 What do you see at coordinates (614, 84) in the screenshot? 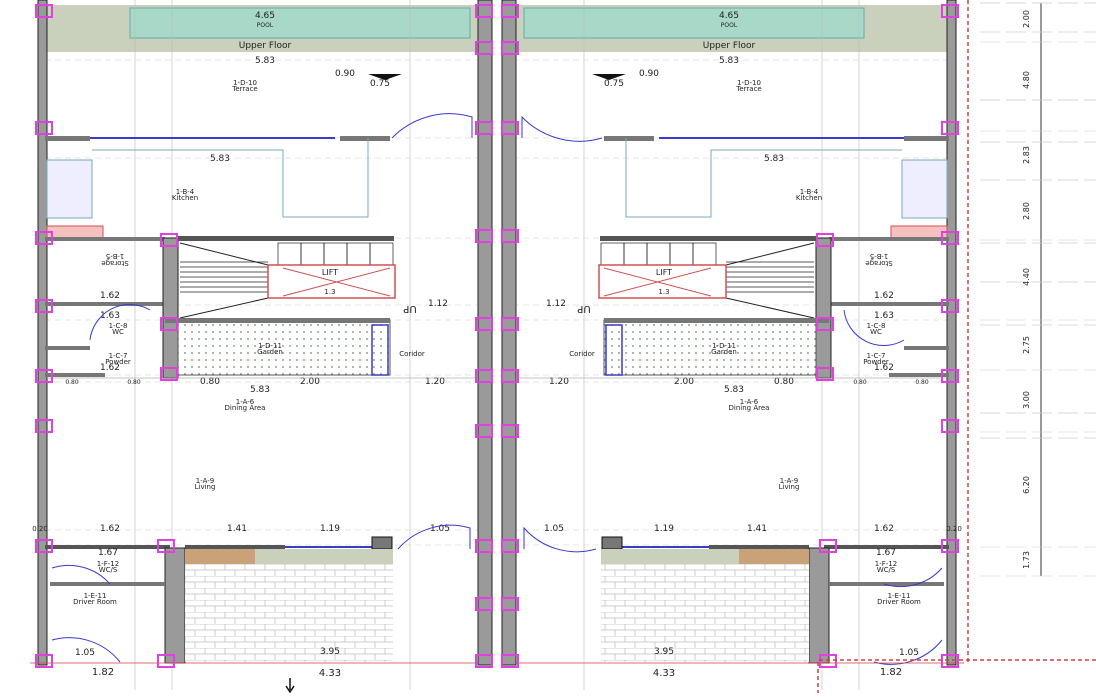
I see `level-label: 0.75` at bounding box center [614, 84].